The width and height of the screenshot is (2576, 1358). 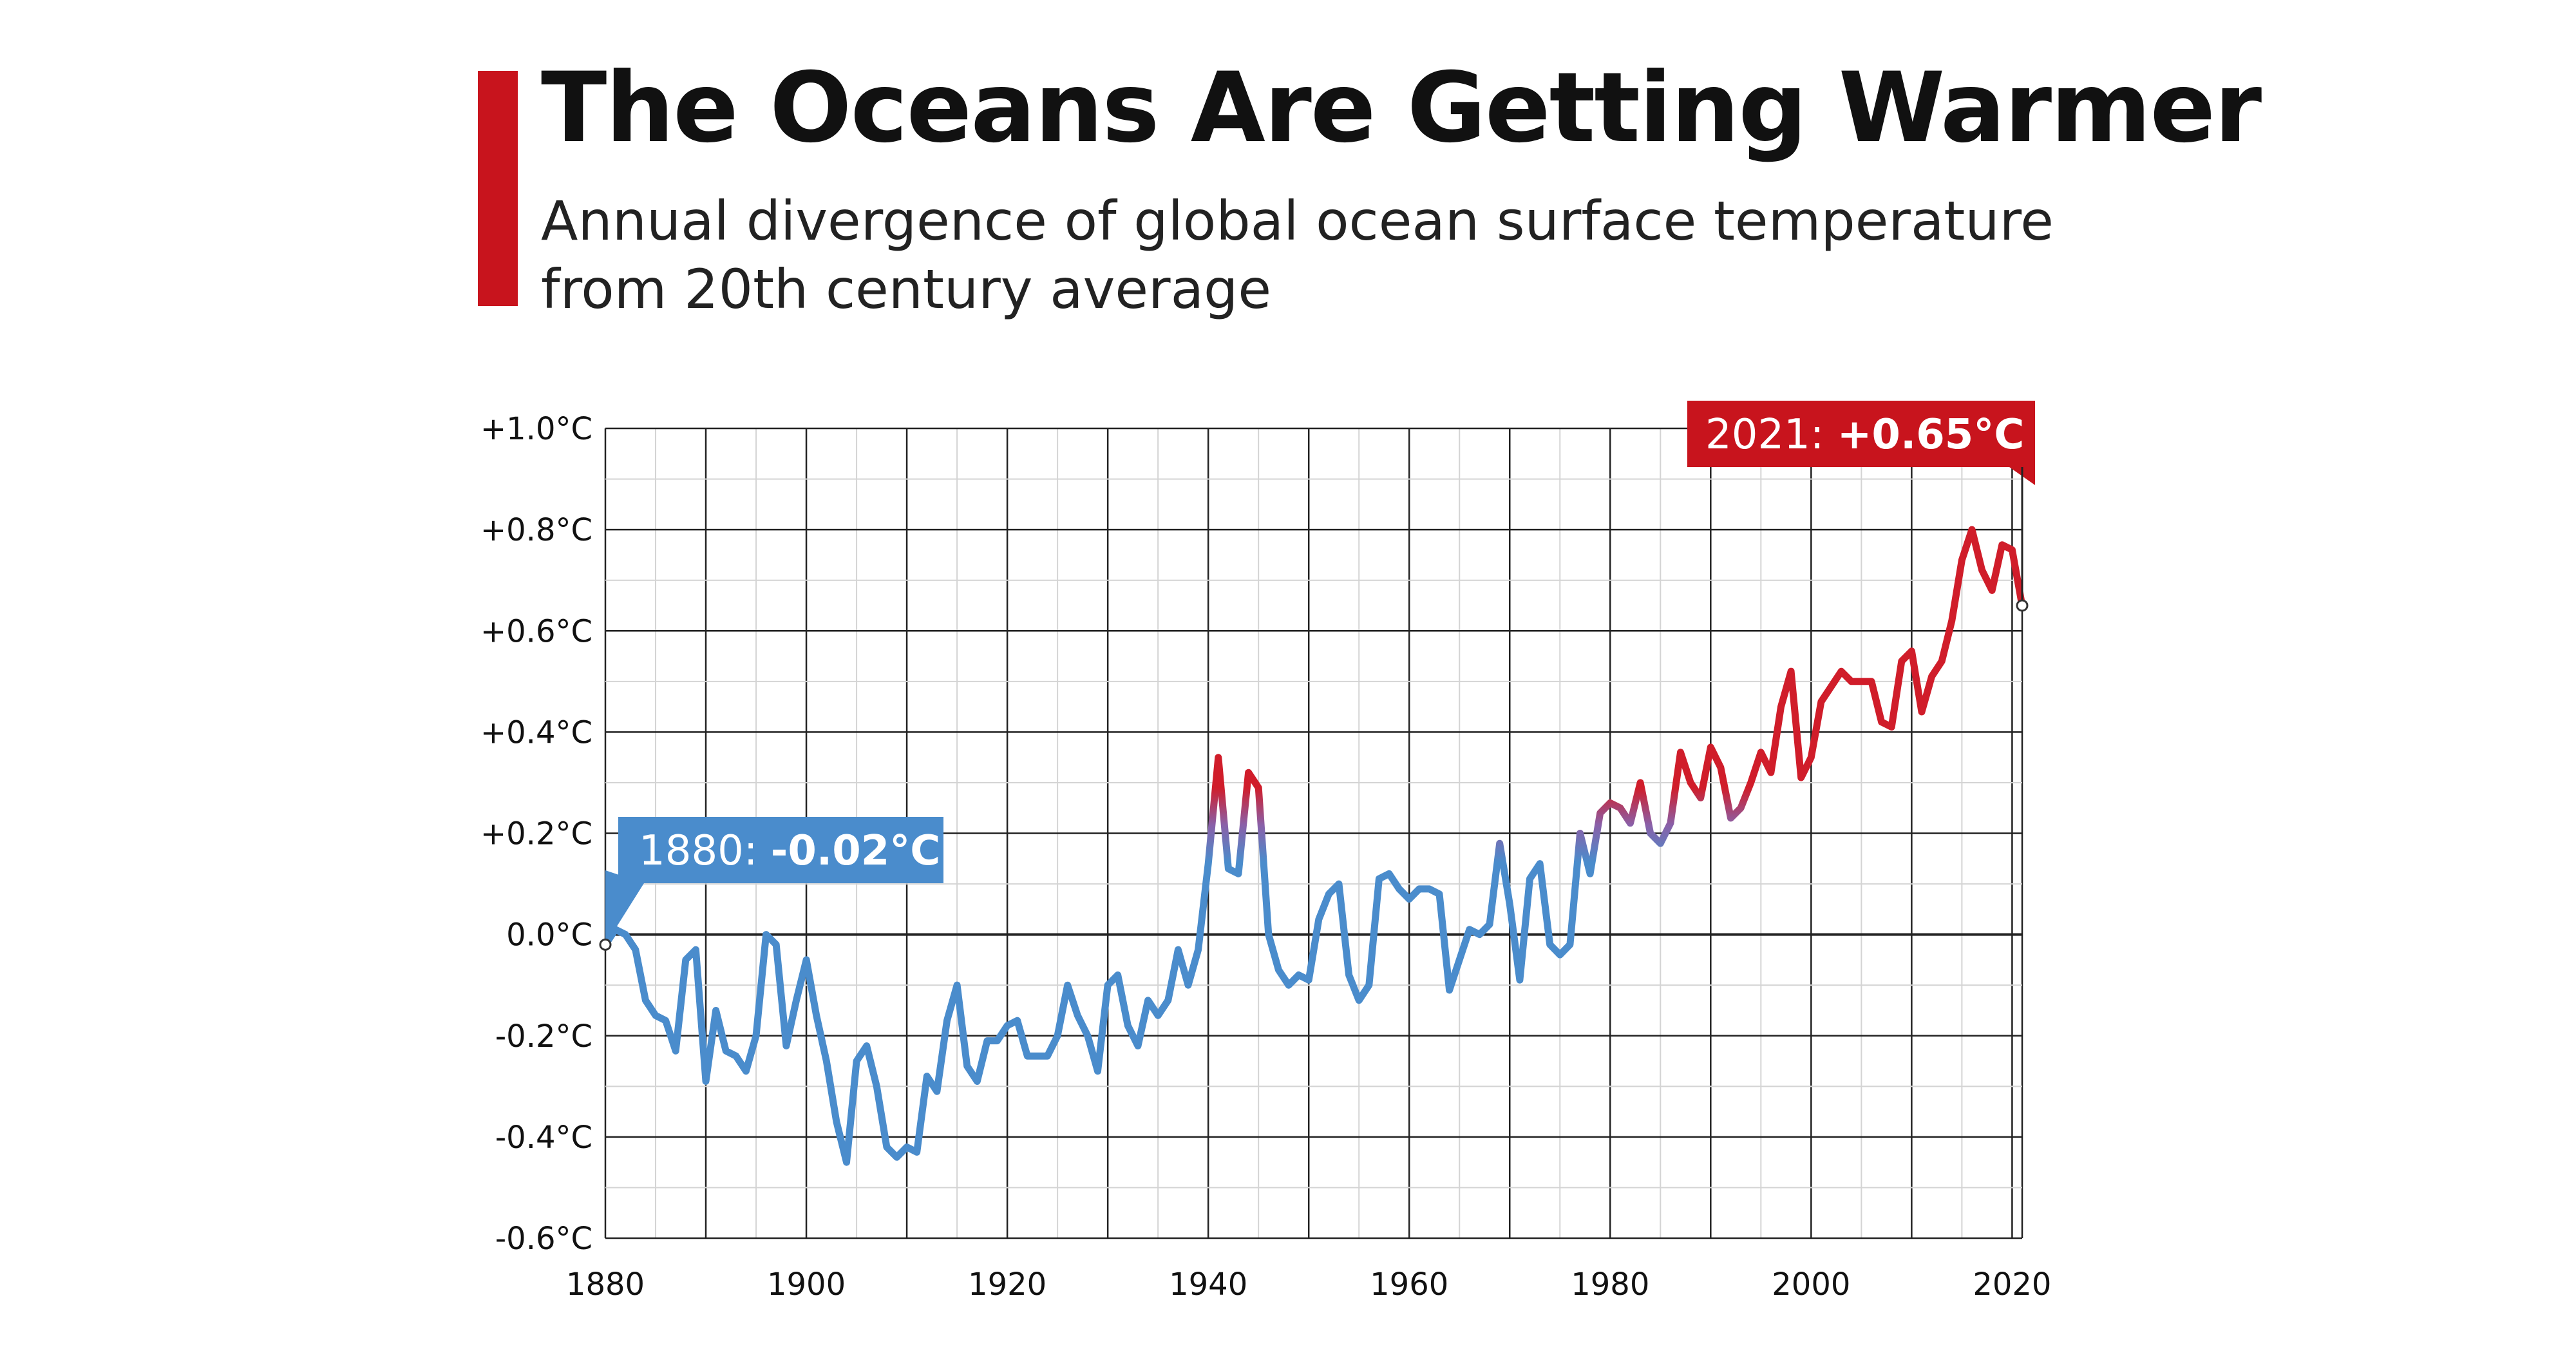 I want to click on chart-title: The Oceans Are Getting Warmer, so click(x=1401, y=108).